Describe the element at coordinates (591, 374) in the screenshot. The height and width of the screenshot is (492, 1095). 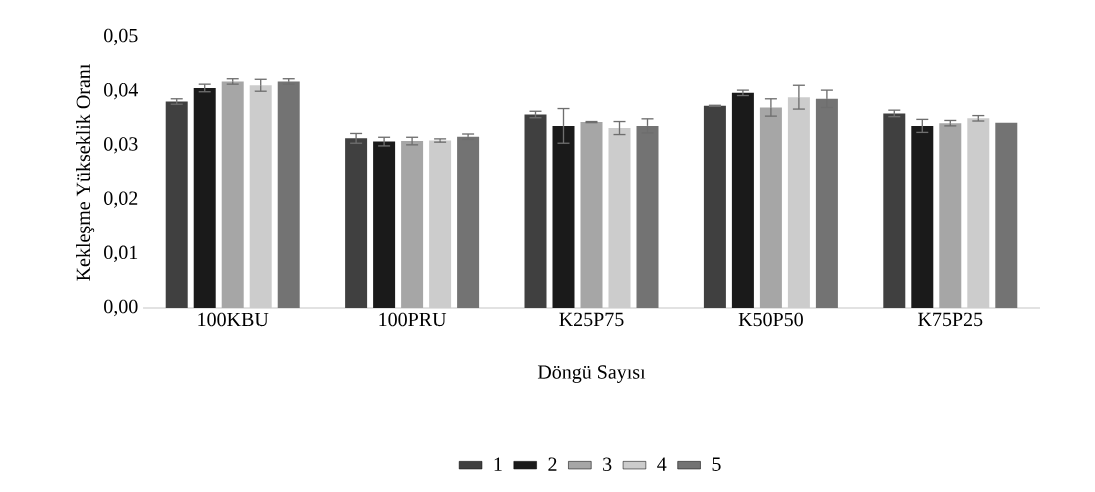
I see `x-axis-title: Döngü Sayısı` at that location.